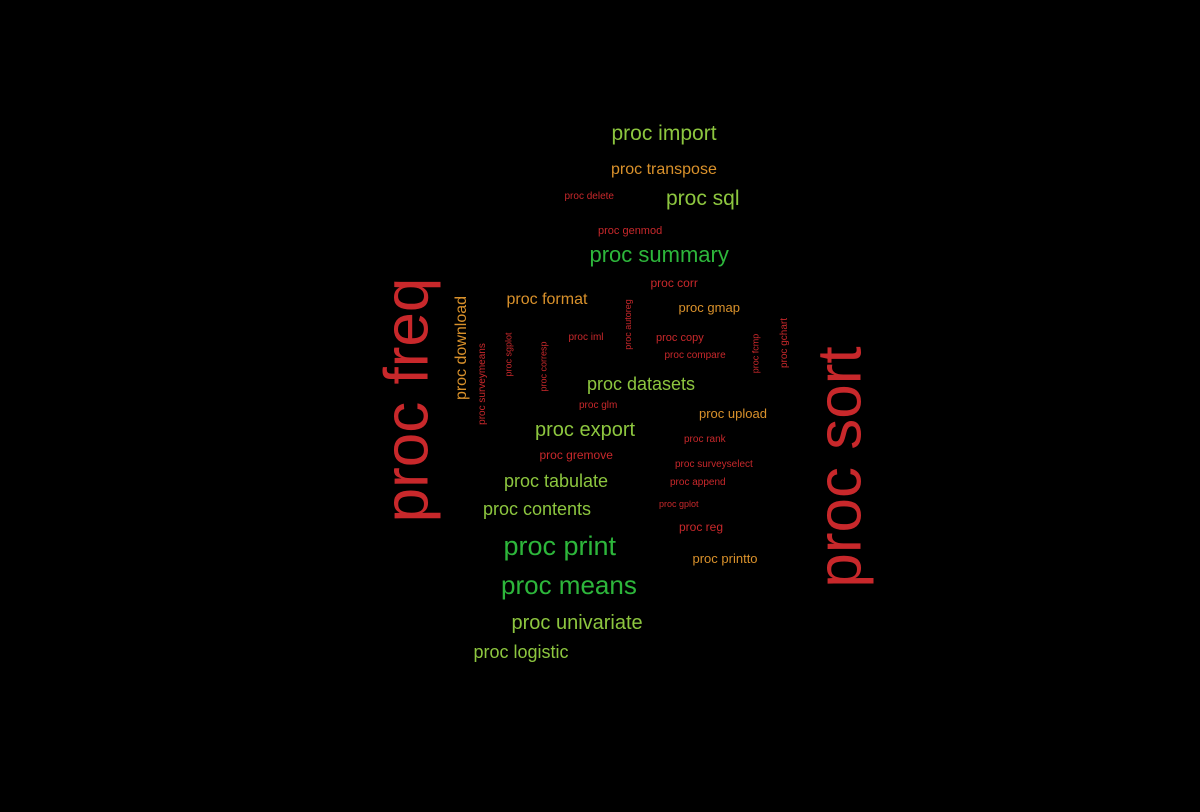 This screenshot has height=812, width=1200. Describe the element at coordinates (462, 348) in the screenshot. I see `word-proc-download: proc download` at that location.